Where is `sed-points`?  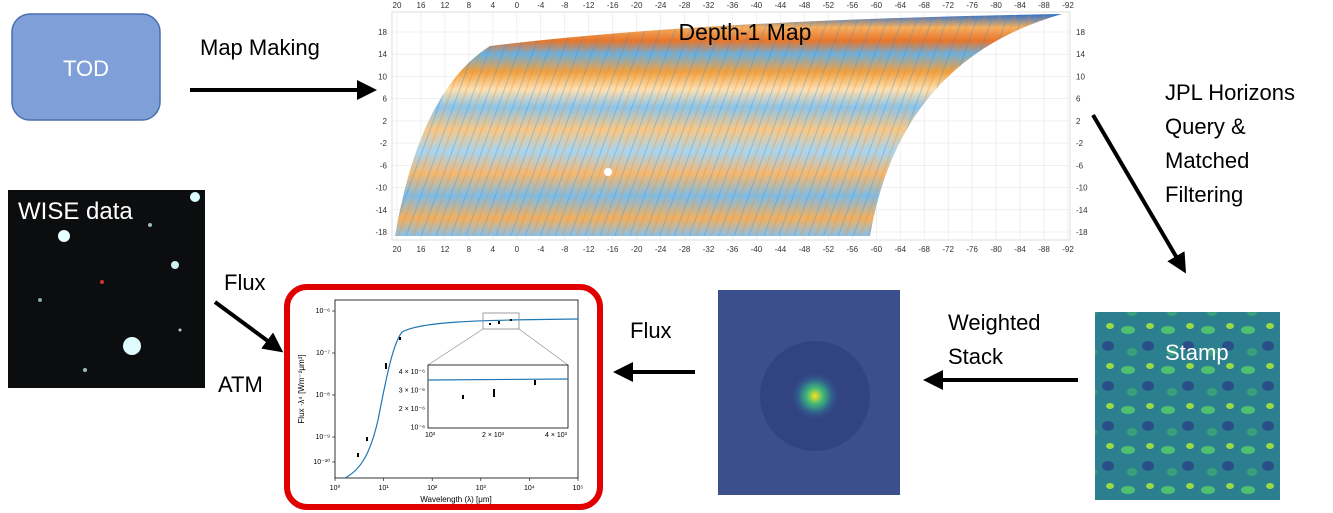
sed-points is located at coordinates (434, 388).